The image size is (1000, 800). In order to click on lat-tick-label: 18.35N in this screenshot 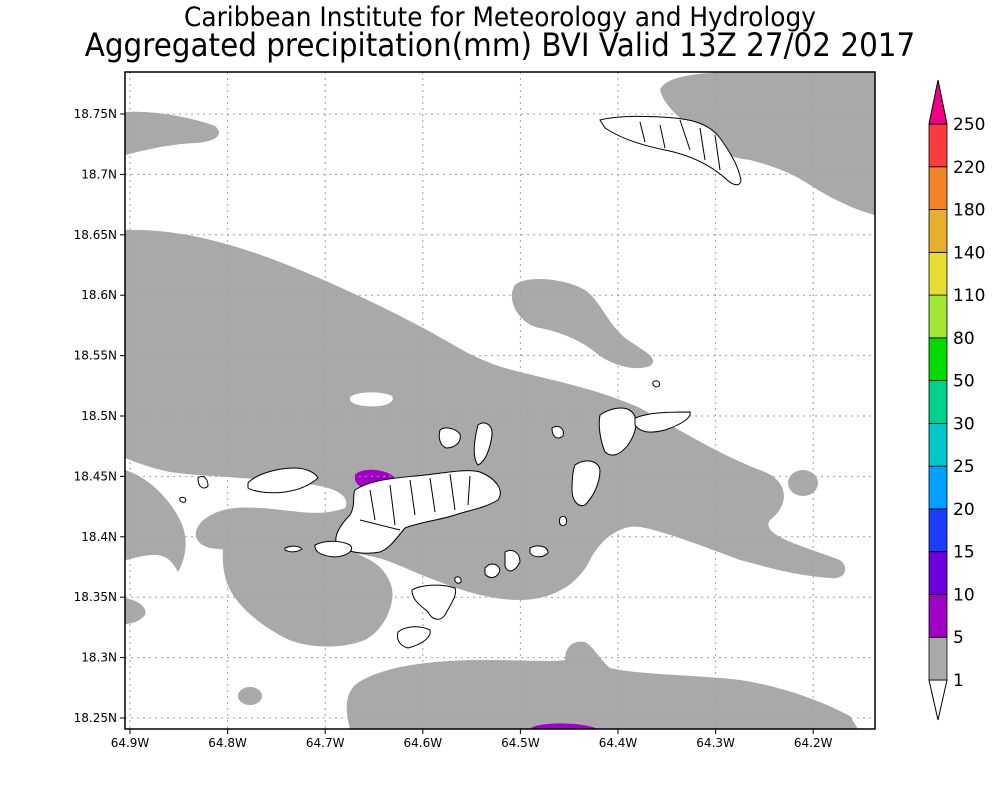, I will do `click(95, 597)`.